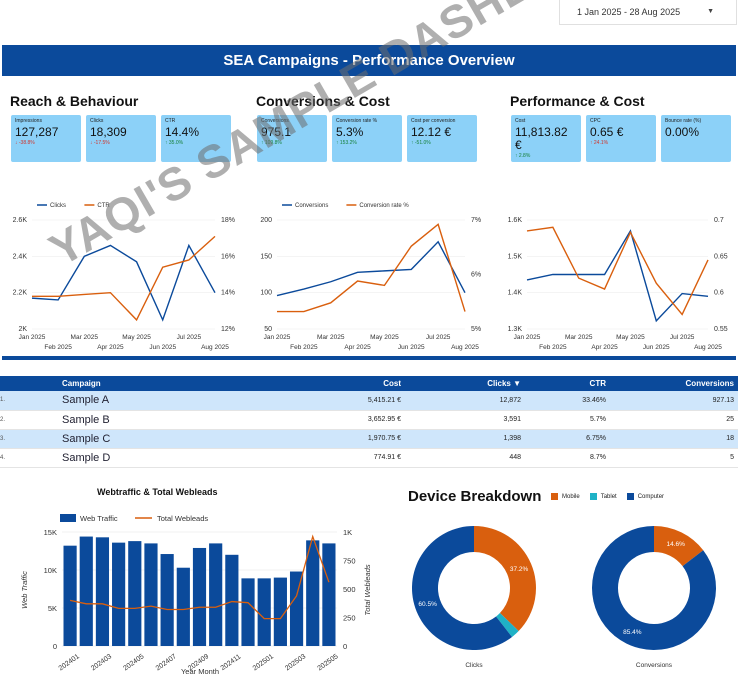 This screenshot has width=738, height=675. I want to click on legend-swatch-web-traffic, so click(68, 518).